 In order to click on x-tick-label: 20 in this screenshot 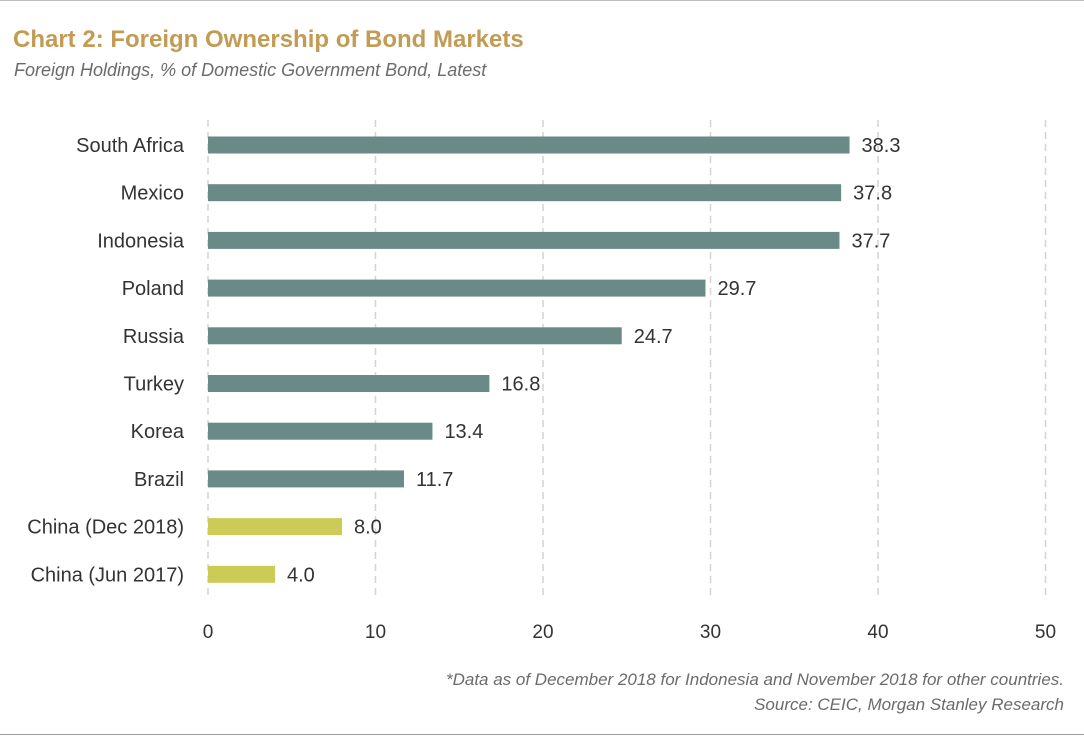, I will do `click(542, 632)`.